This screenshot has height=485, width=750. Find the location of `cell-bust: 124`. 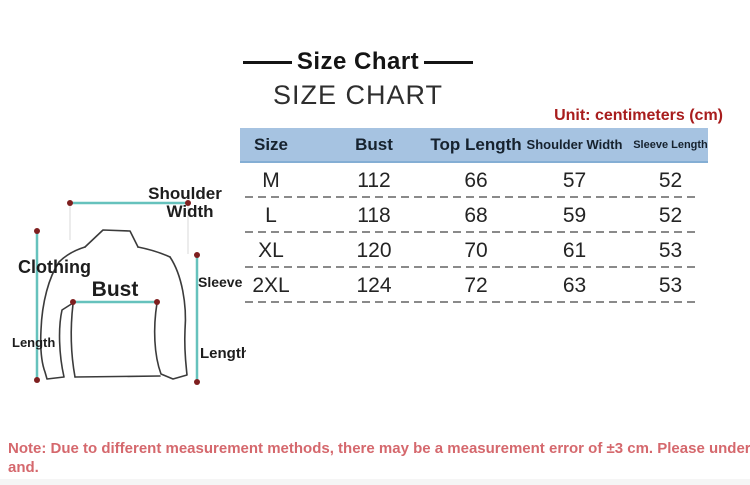

cell-bust: 124 is located at coordinates (374, 285).